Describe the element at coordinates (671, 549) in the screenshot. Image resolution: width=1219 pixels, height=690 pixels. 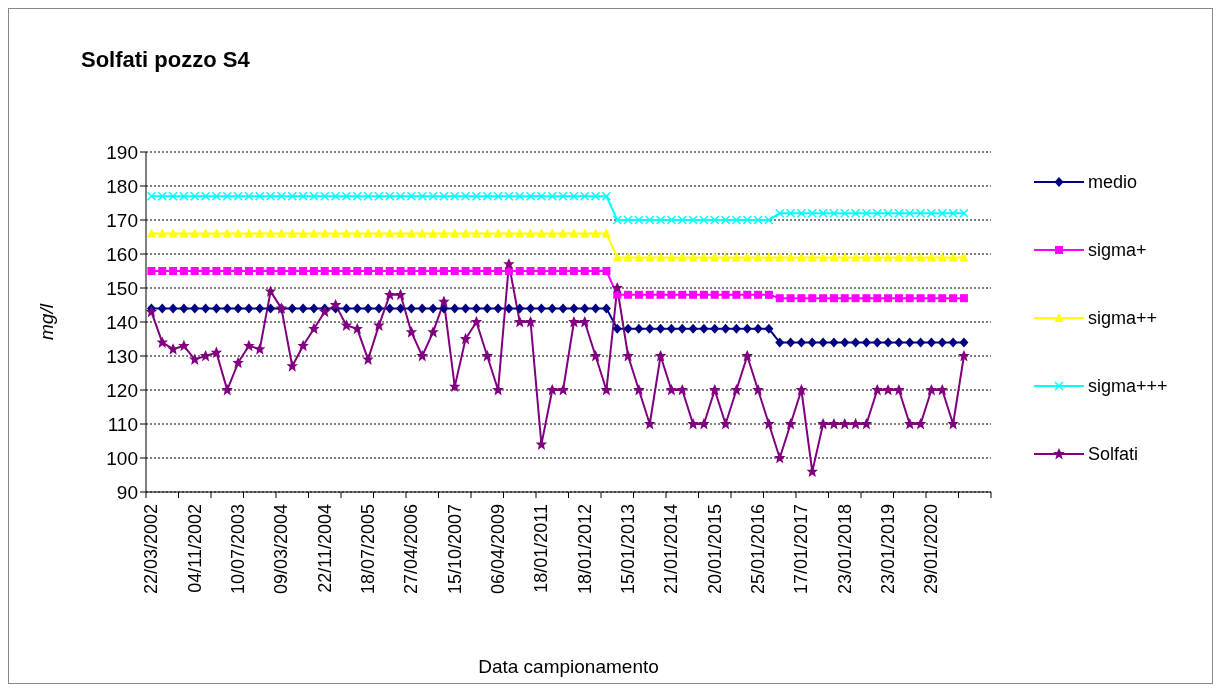
I see `x-tick-label: 21/01/2014` at that location.